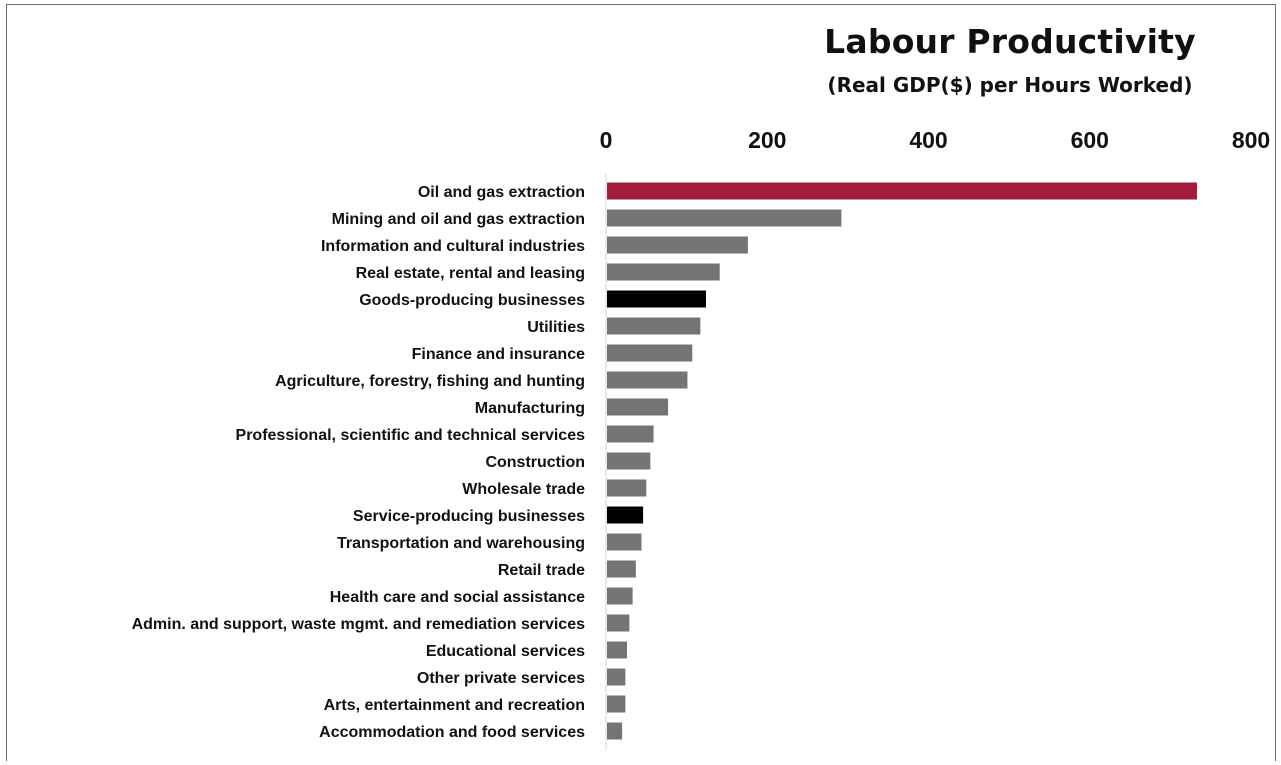 Image resolution: width=1281 pixels, height=765 pixels. Describe the element at coordinates (530, 408) in the screenshot. I see `category-label: Manufacturing` at that location.